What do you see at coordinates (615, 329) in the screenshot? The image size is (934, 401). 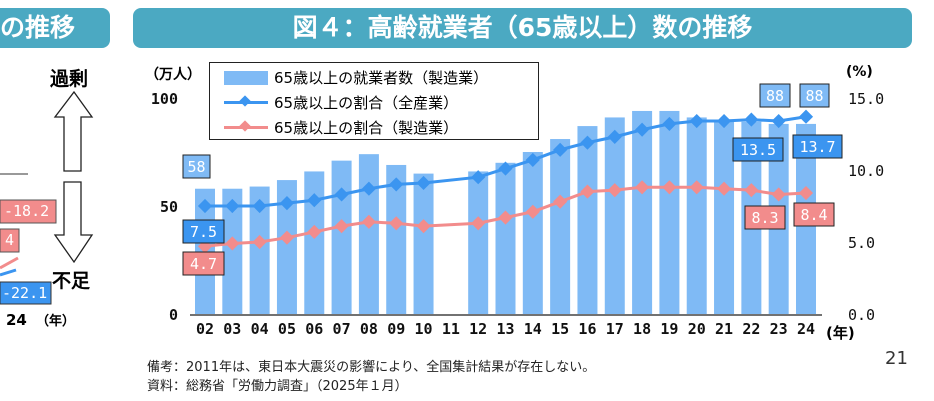 I see `x-tick-17: 17` at bounding box center [615, 329].